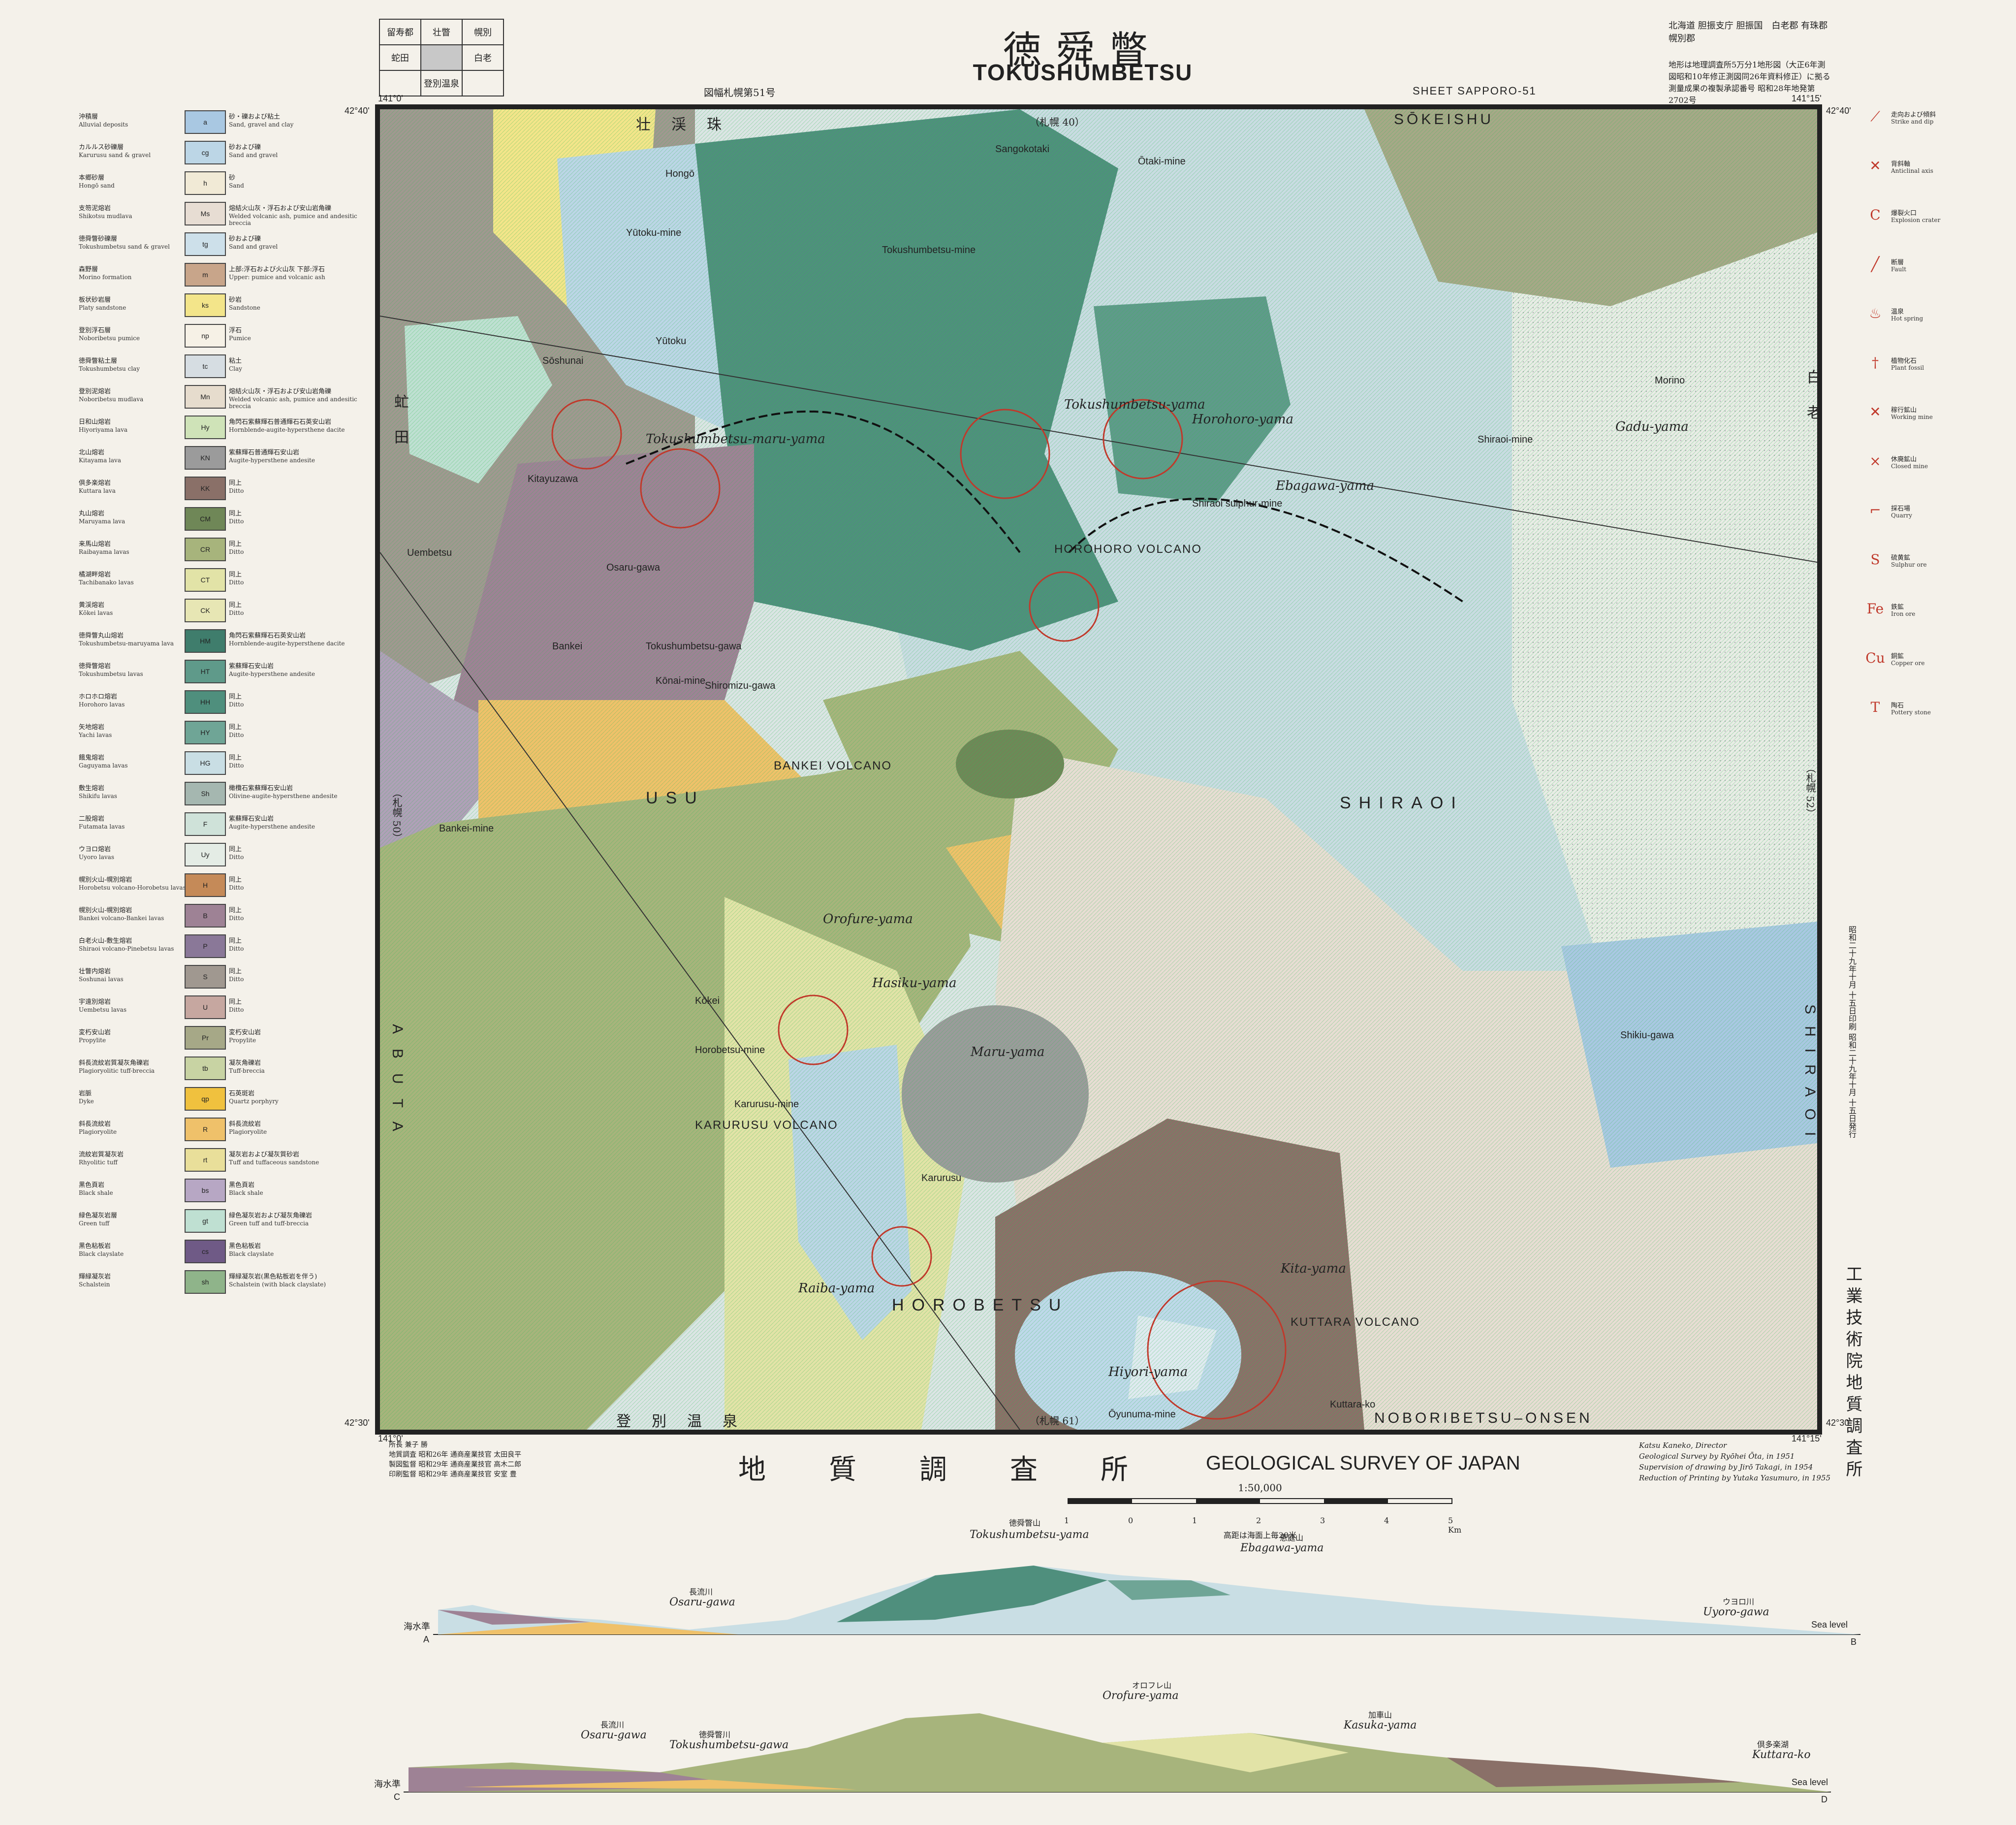 Image resolution: width=2016 pixels, height=1825 pixels. Describe the element at coordinates (1444, 119) in the screenshot. I see `edge-top-en: SŌKEISHU` at that location.